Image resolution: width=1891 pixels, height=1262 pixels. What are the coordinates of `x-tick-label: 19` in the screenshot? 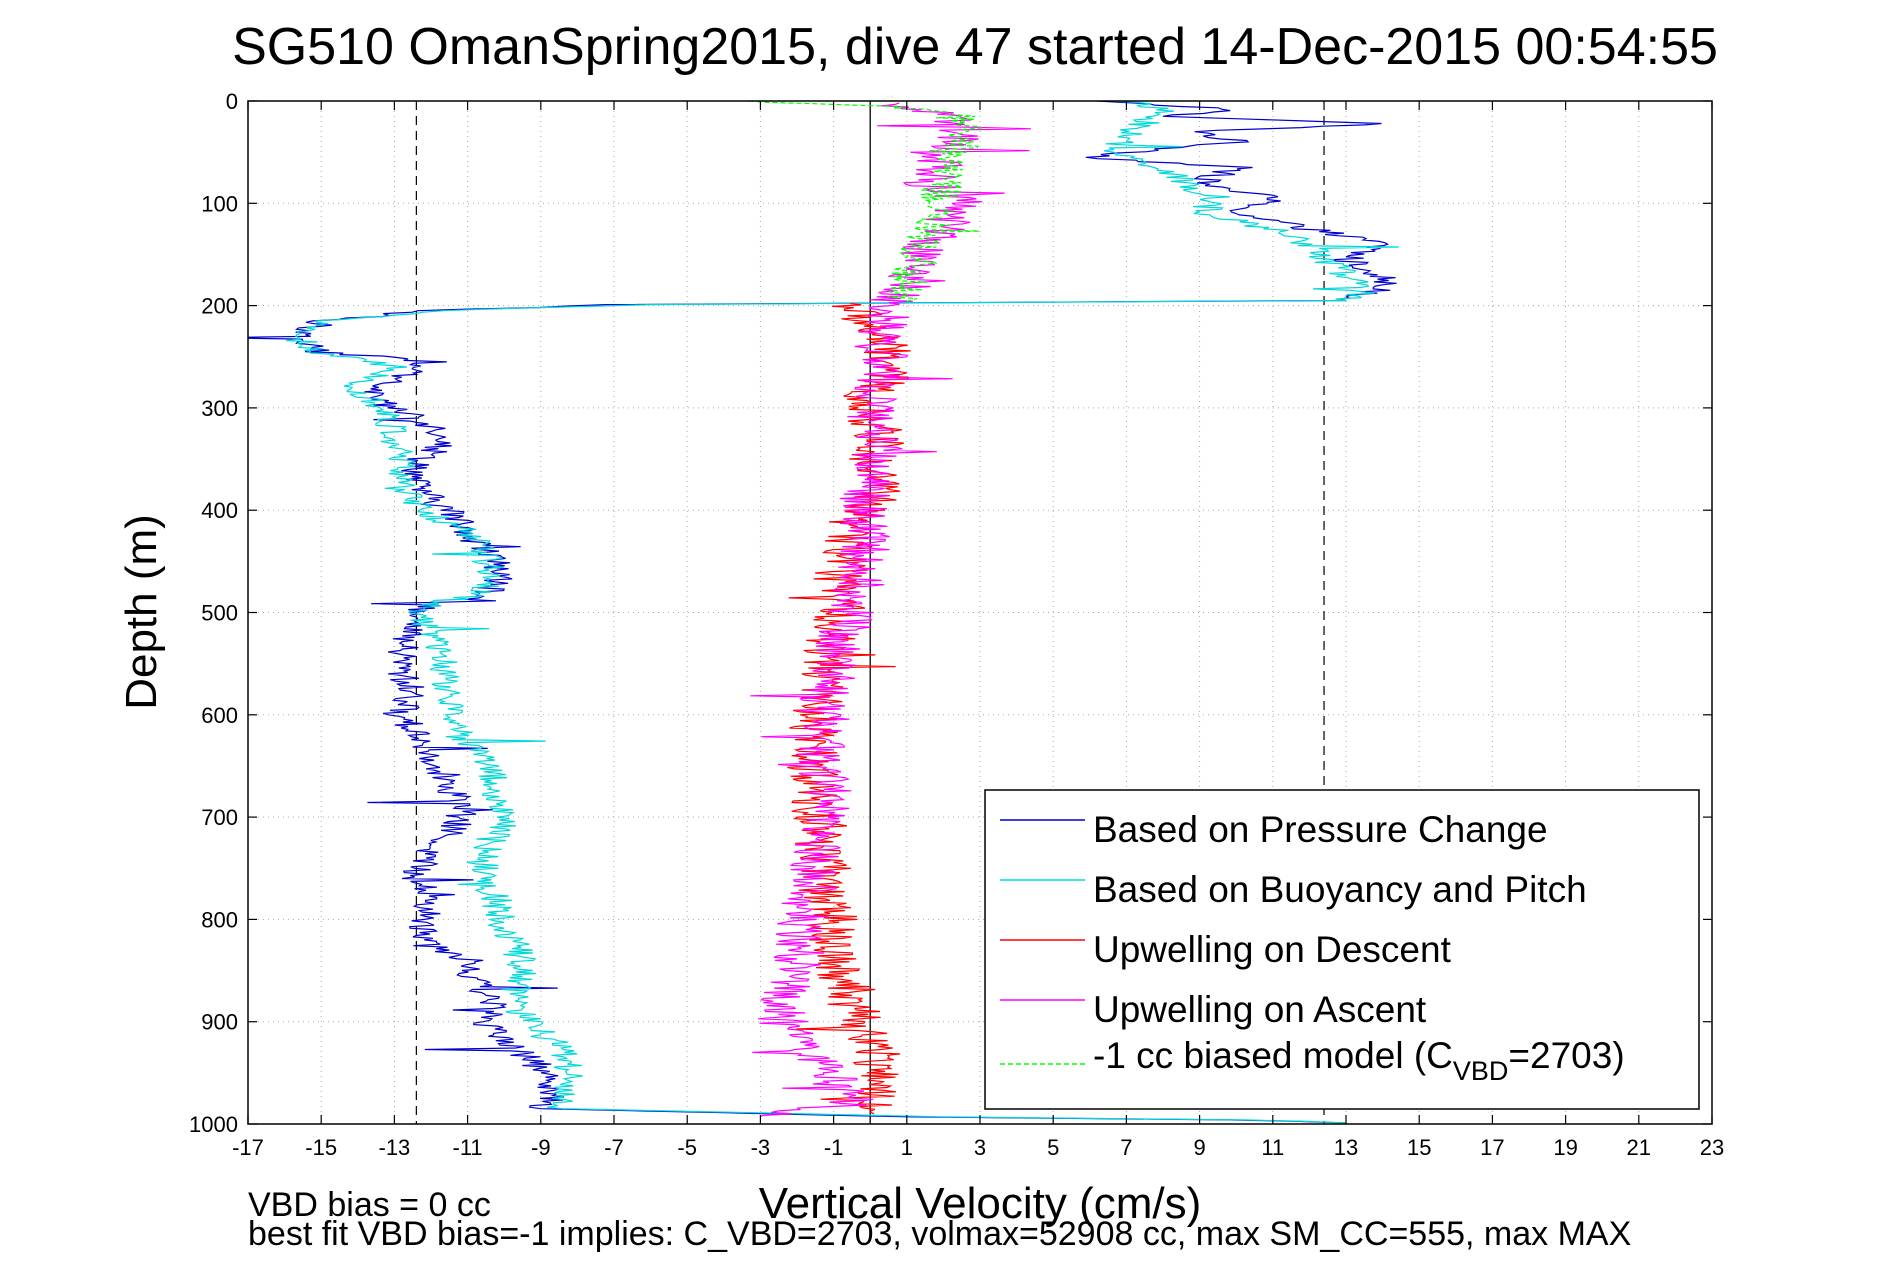 It's located at (1565, 1147).